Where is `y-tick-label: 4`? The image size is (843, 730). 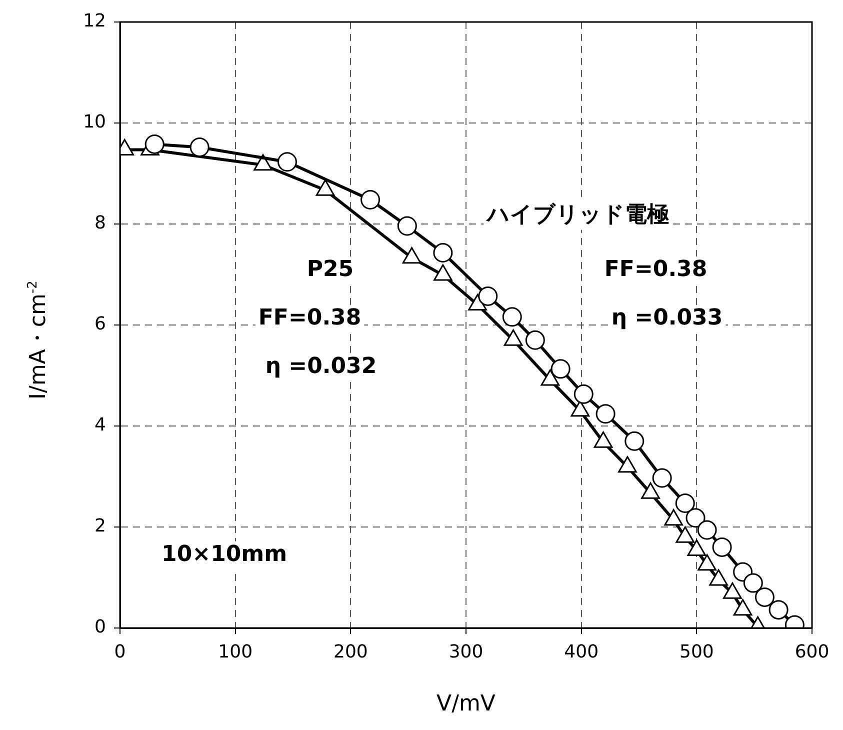
y-tick-label: 4 is located at coordinates (100, 425).